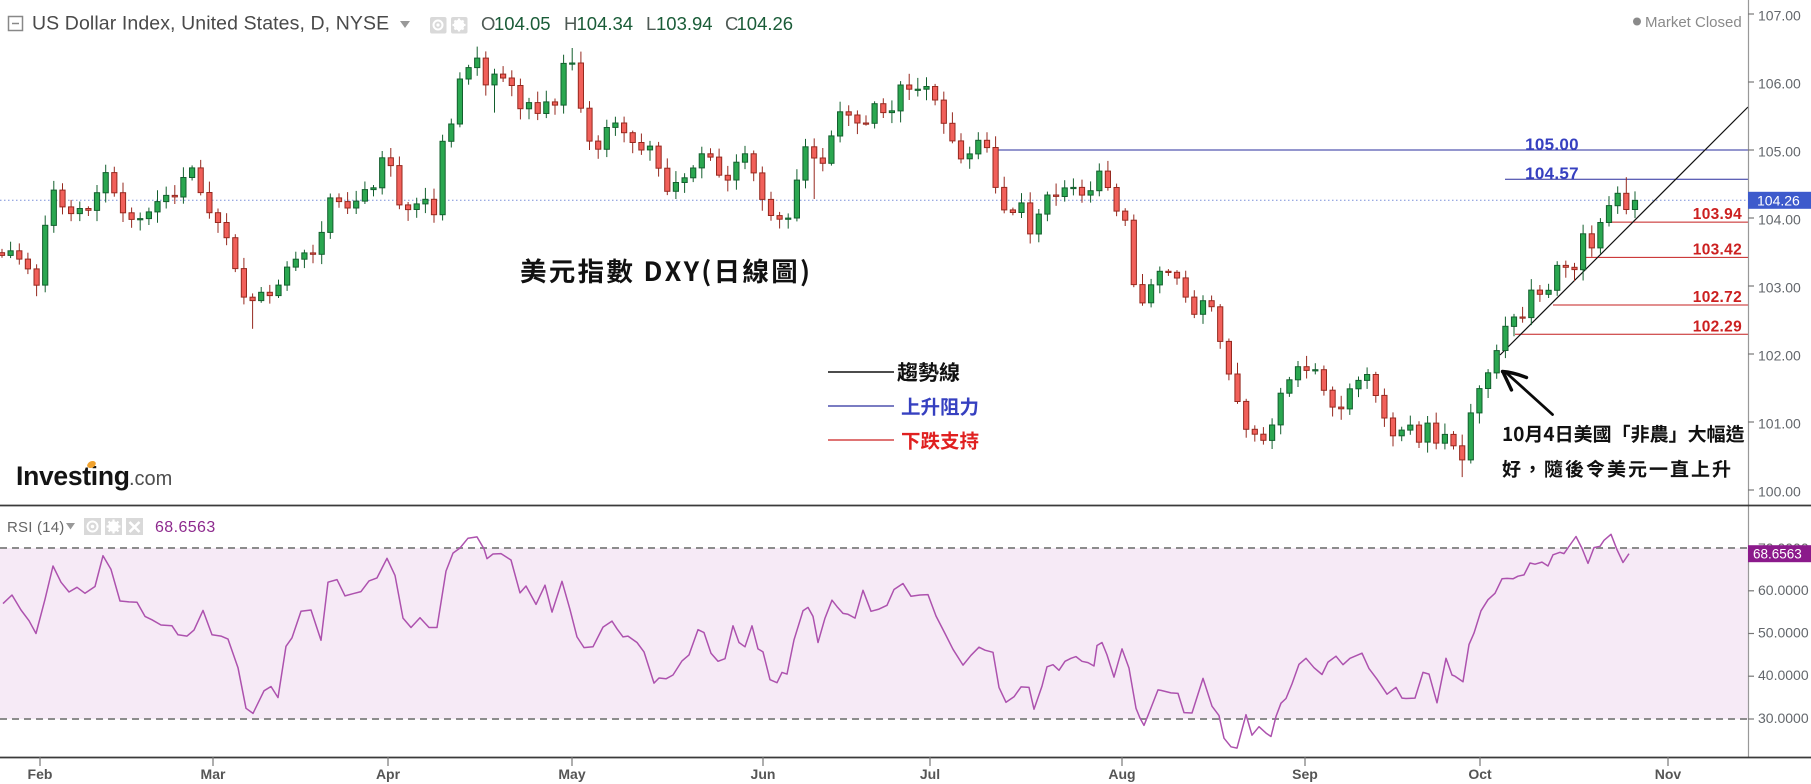 The height and width of the screenshot is (784, 1811). What do you see at coordinates (1779, 424) in the screenshot?
I see `svg-text: 101.00` at bounding box center [1779, 424].